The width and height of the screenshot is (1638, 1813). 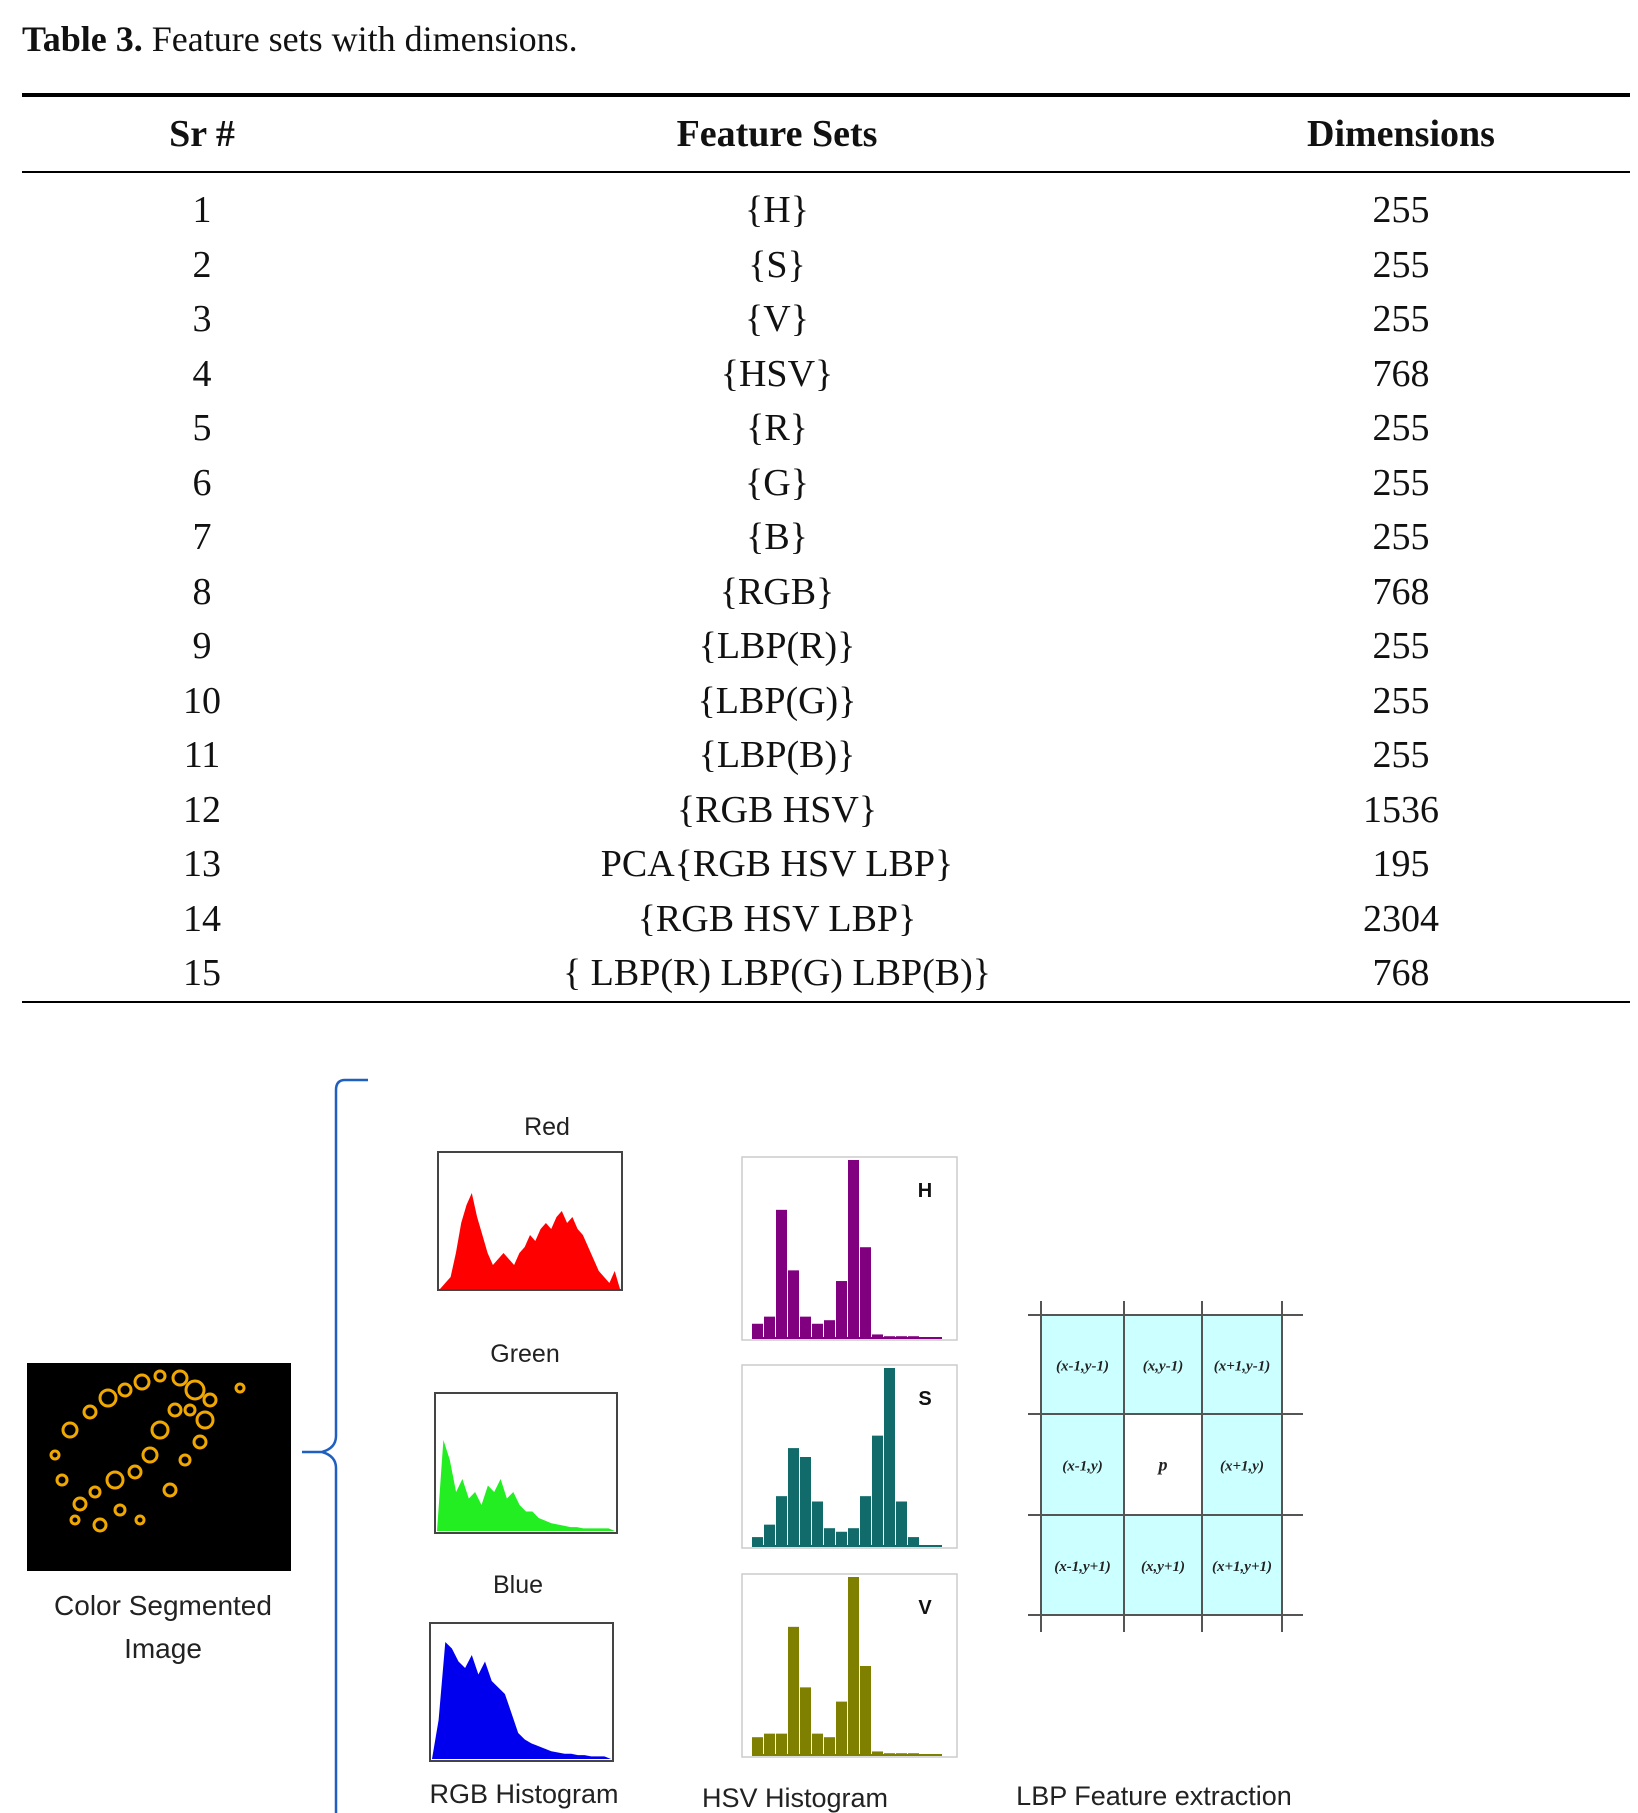 I want to click on blue-title: Blue, so click(x=518, y=1585).